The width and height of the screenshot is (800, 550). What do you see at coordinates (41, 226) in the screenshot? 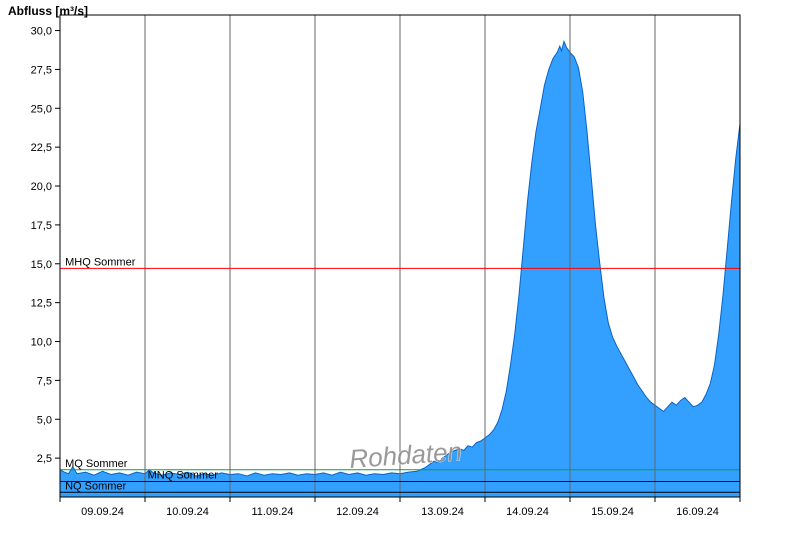
I see `y-tick-label: 17,5` at bounding box center [41, 226].